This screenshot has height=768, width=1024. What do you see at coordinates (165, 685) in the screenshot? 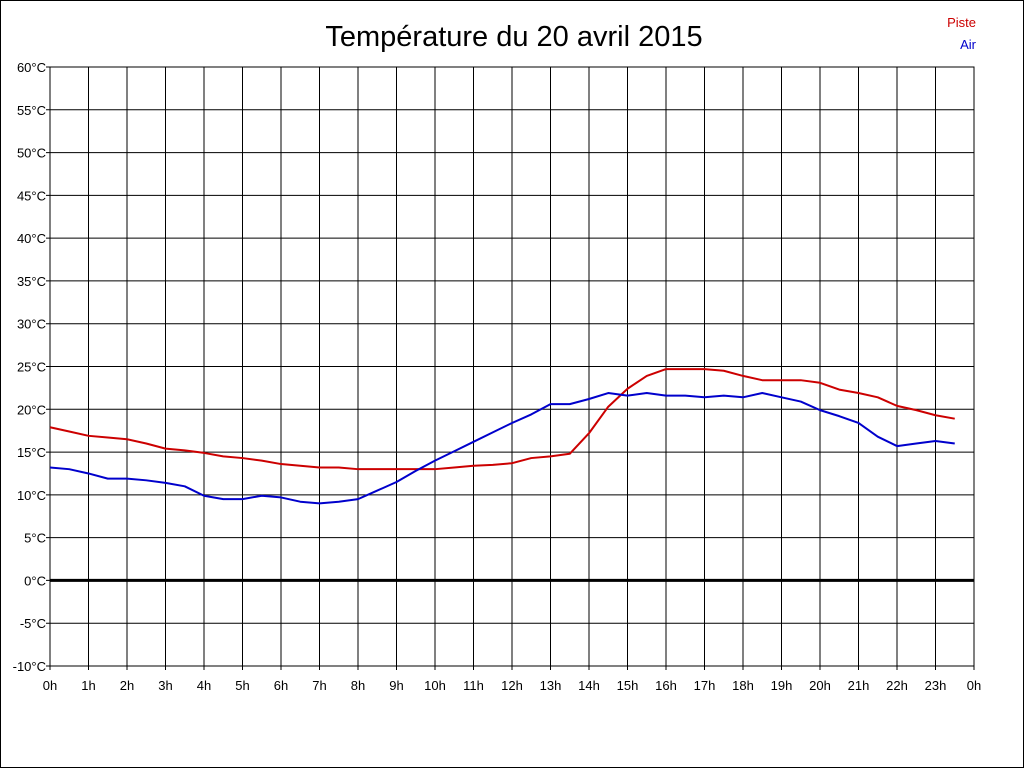
I see `x-tick-label: 3h` at bounding box center [165, 685].